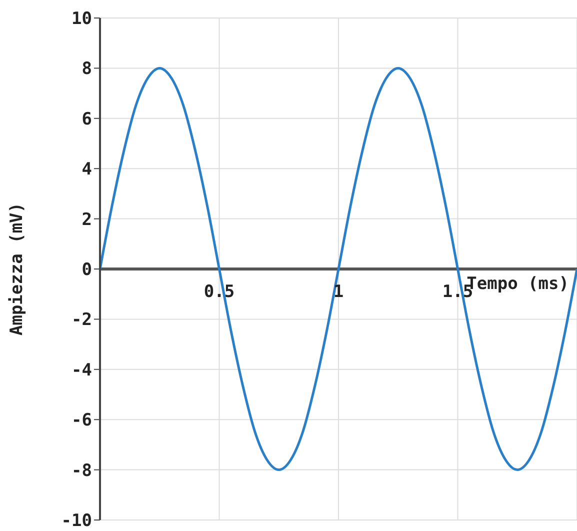  What do you see at coordinates (82, 370) in the screenshot?
I see `y-tick-label: -4` at bounding box center [82, 370].